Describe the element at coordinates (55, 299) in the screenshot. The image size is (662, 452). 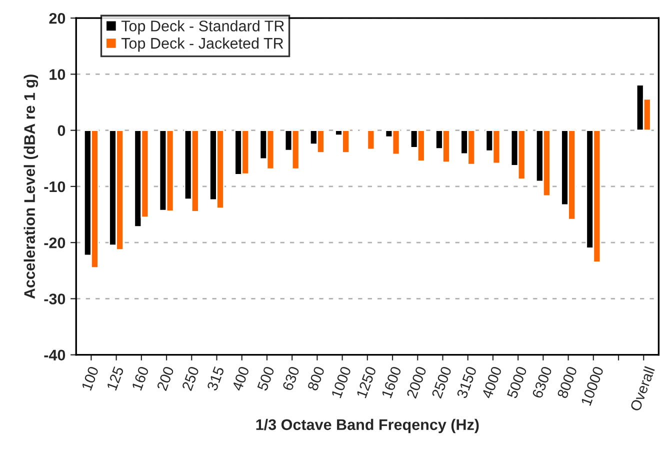
I see `y-tick-label: -30` at that location.